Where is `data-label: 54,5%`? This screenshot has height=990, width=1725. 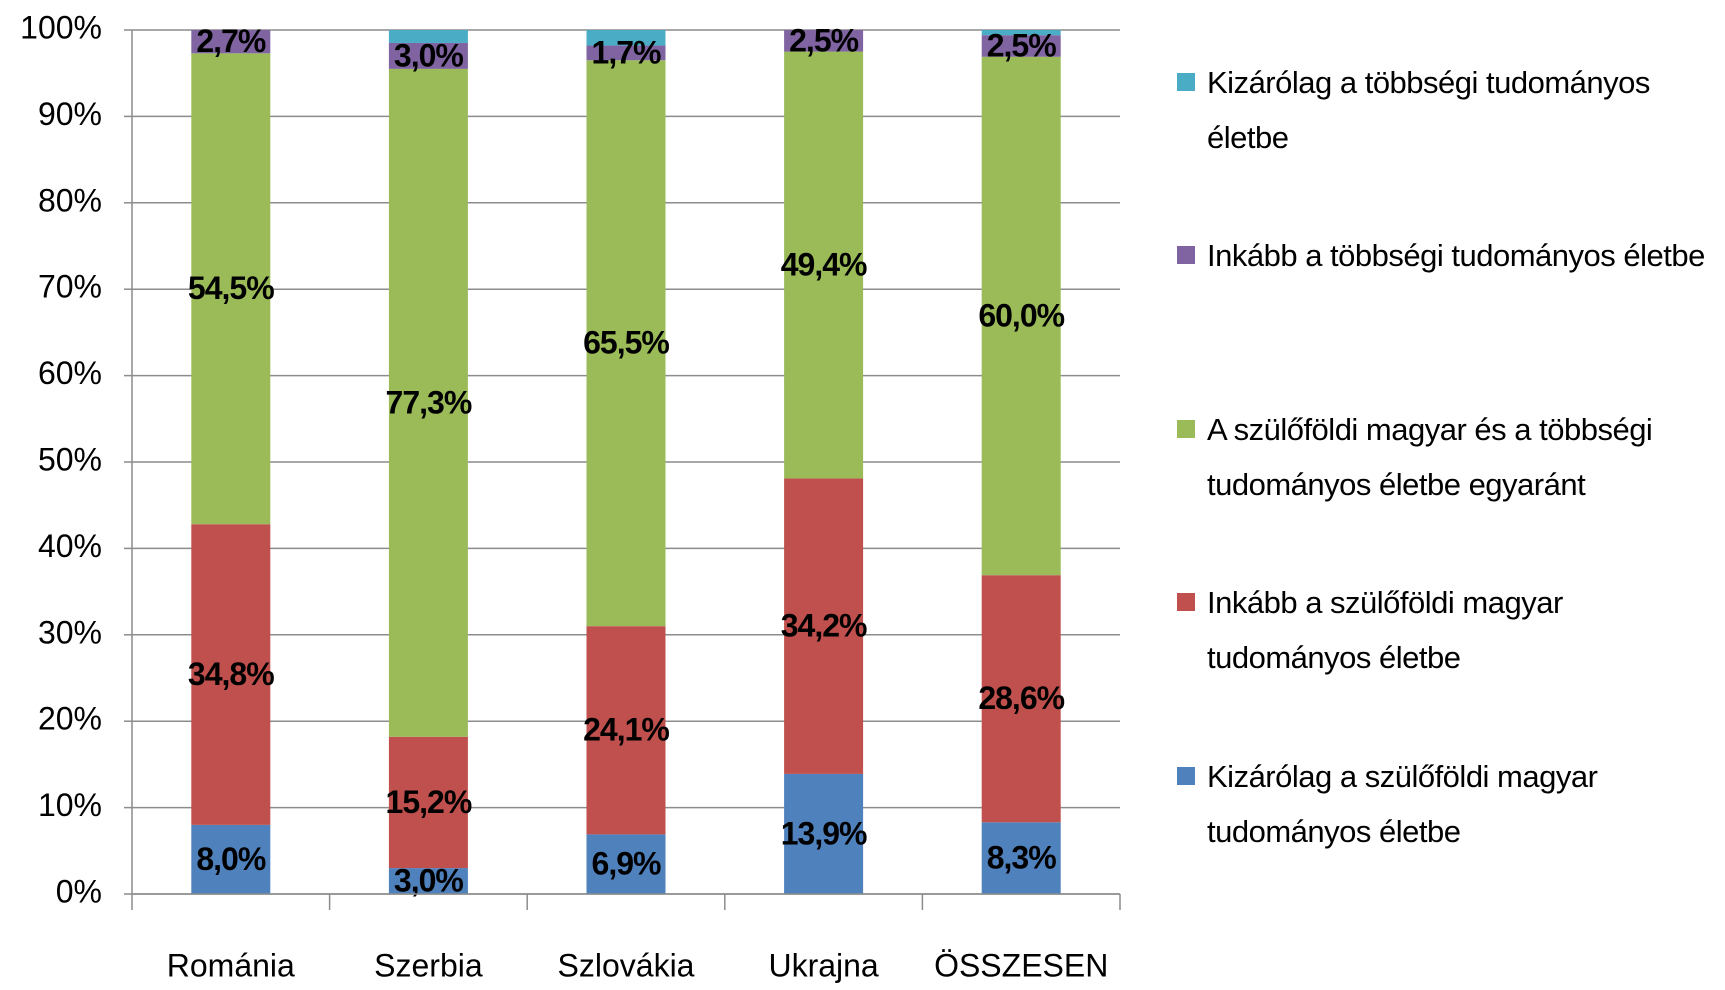
data-label: 54,5% is located at coordinates (231, 288).